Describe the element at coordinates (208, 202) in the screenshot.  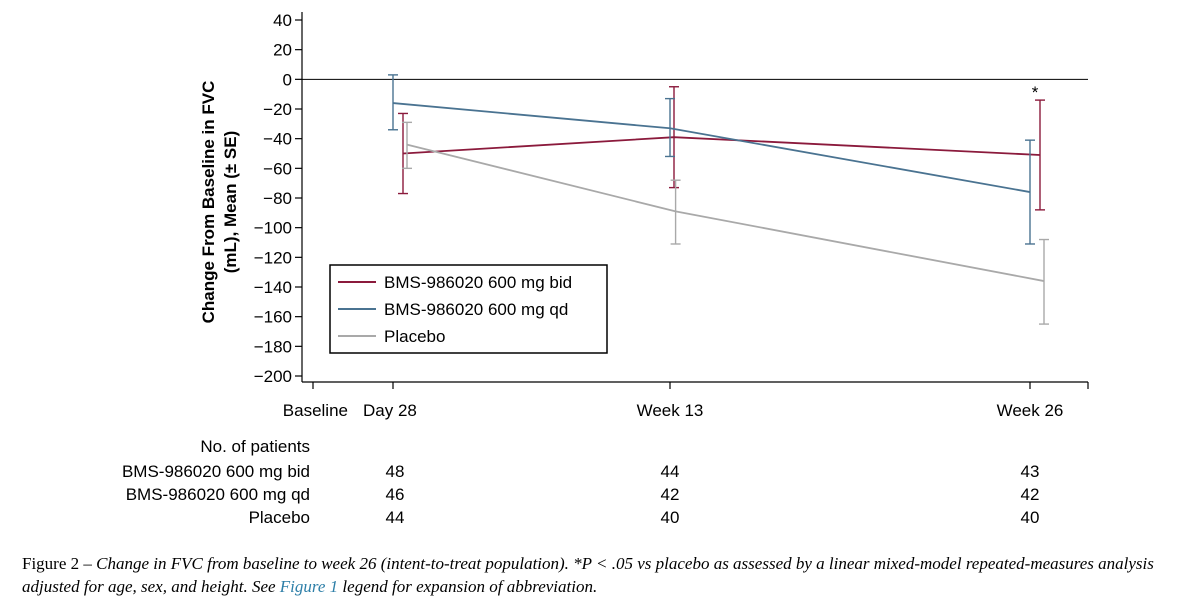
I see `y-axis-label-line1: Change From Baseline in FVC` at that location.